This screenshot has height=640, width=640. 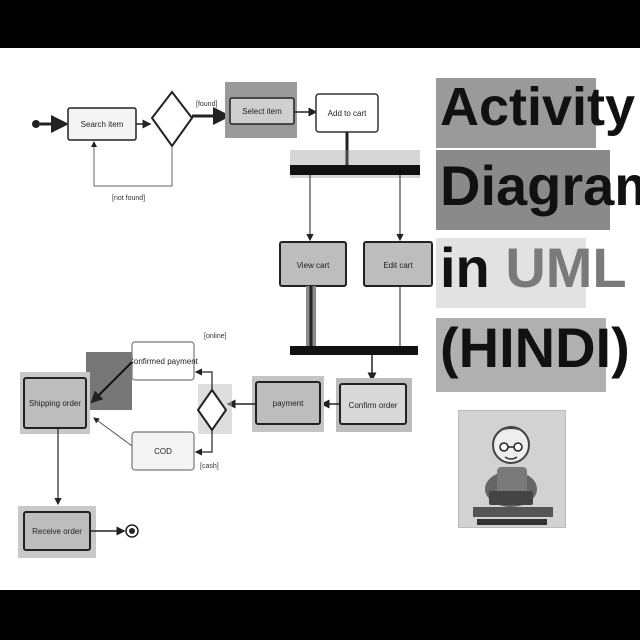 What do you see at coordinates (538, 107) in the screenshot?
I see `title-line-1: Activity` at bounding box center [538, 107].